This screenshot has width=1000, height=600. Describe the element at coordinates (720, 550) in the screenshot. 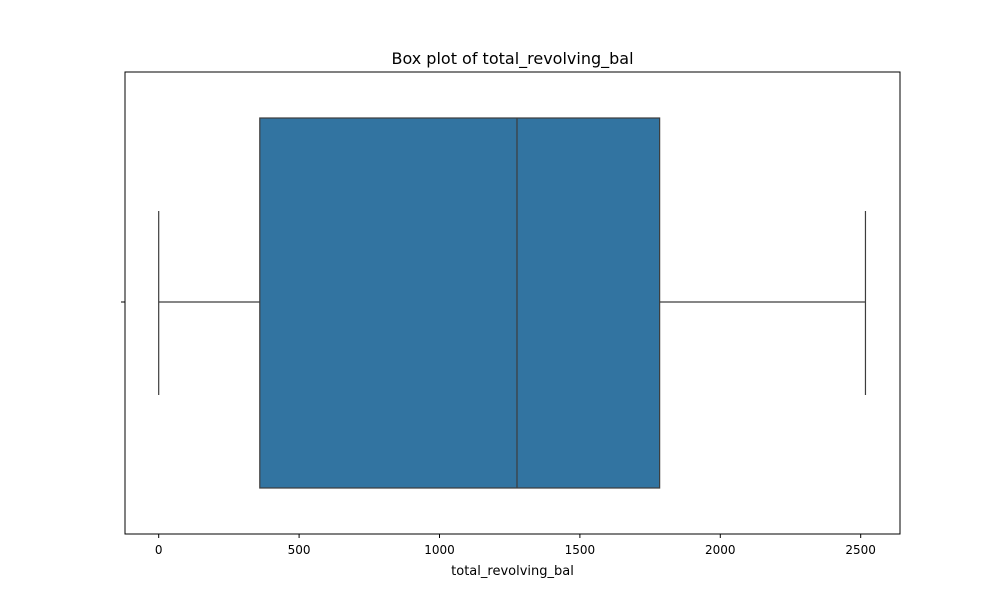

I see `x-tick-label: 2000` at that location.